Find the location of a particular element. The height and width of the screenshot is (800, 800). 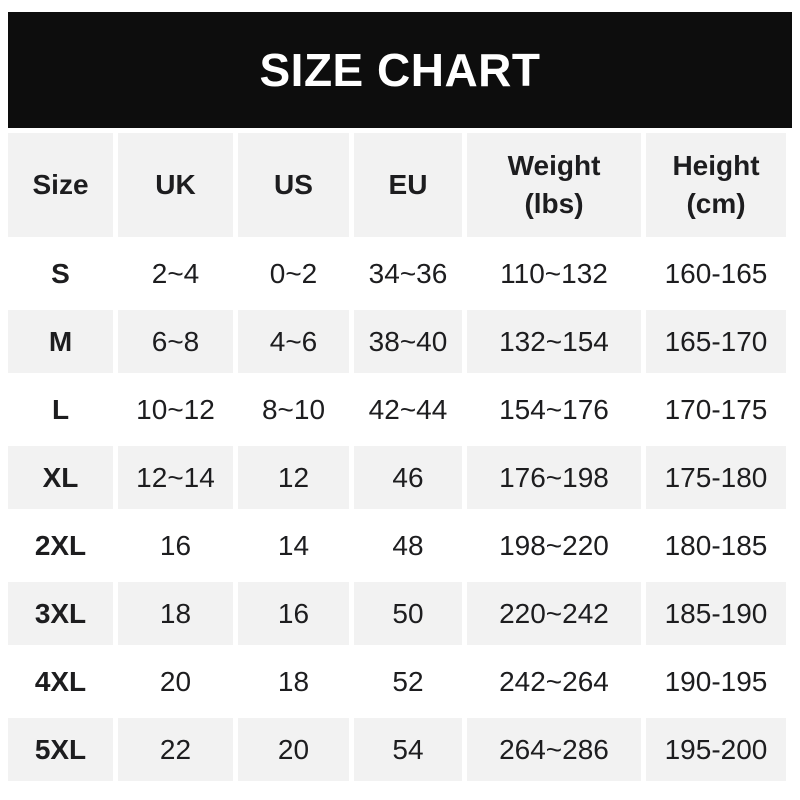

table-cell: 48 is located at coordinates (408, 545).